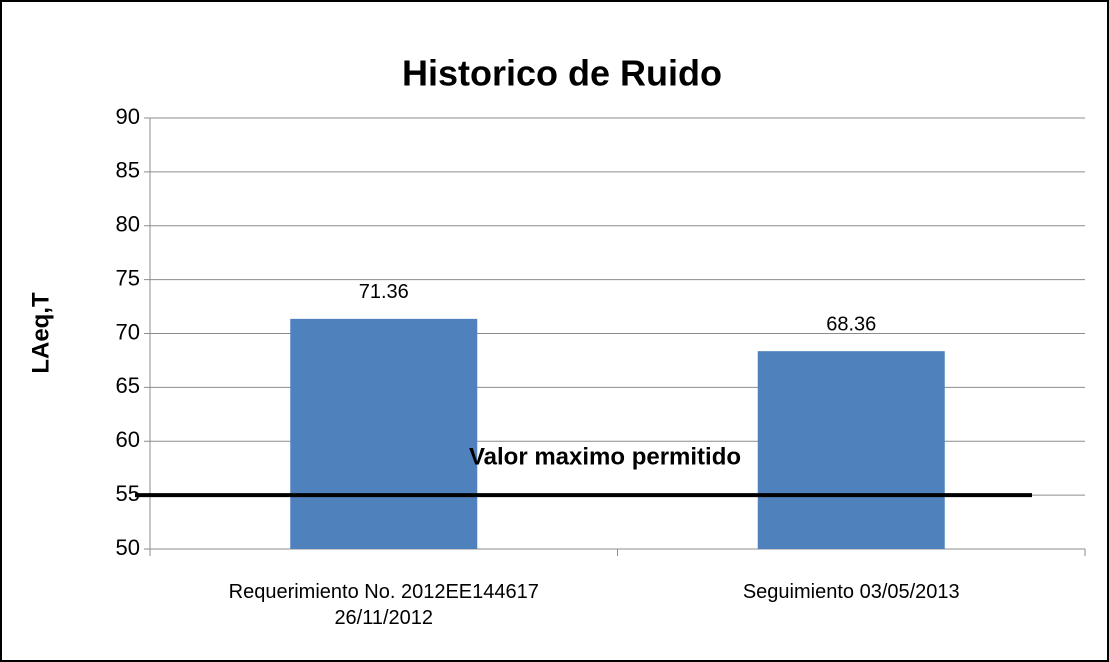 This screenshot has width=1109, height=662. I want to click on y-tick-label: 65, so click(128, 385).